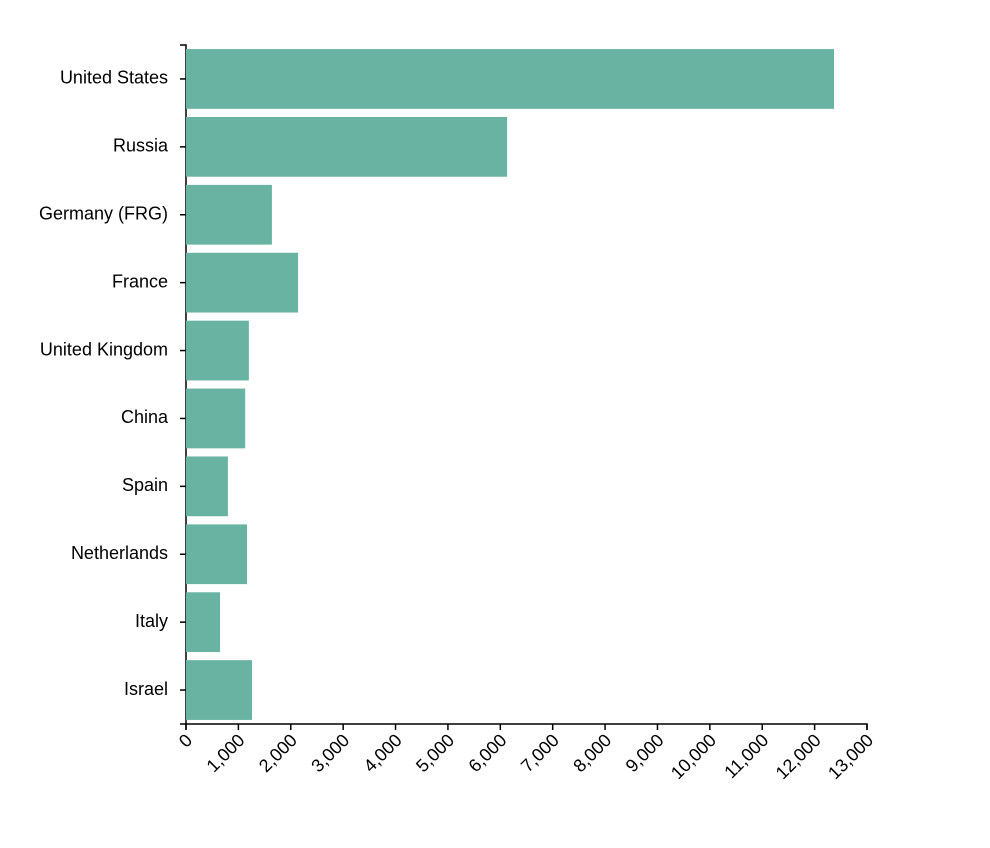  Describe the element at coordinates (183, 384) in the screenshot. I see `y-axis` at that location.